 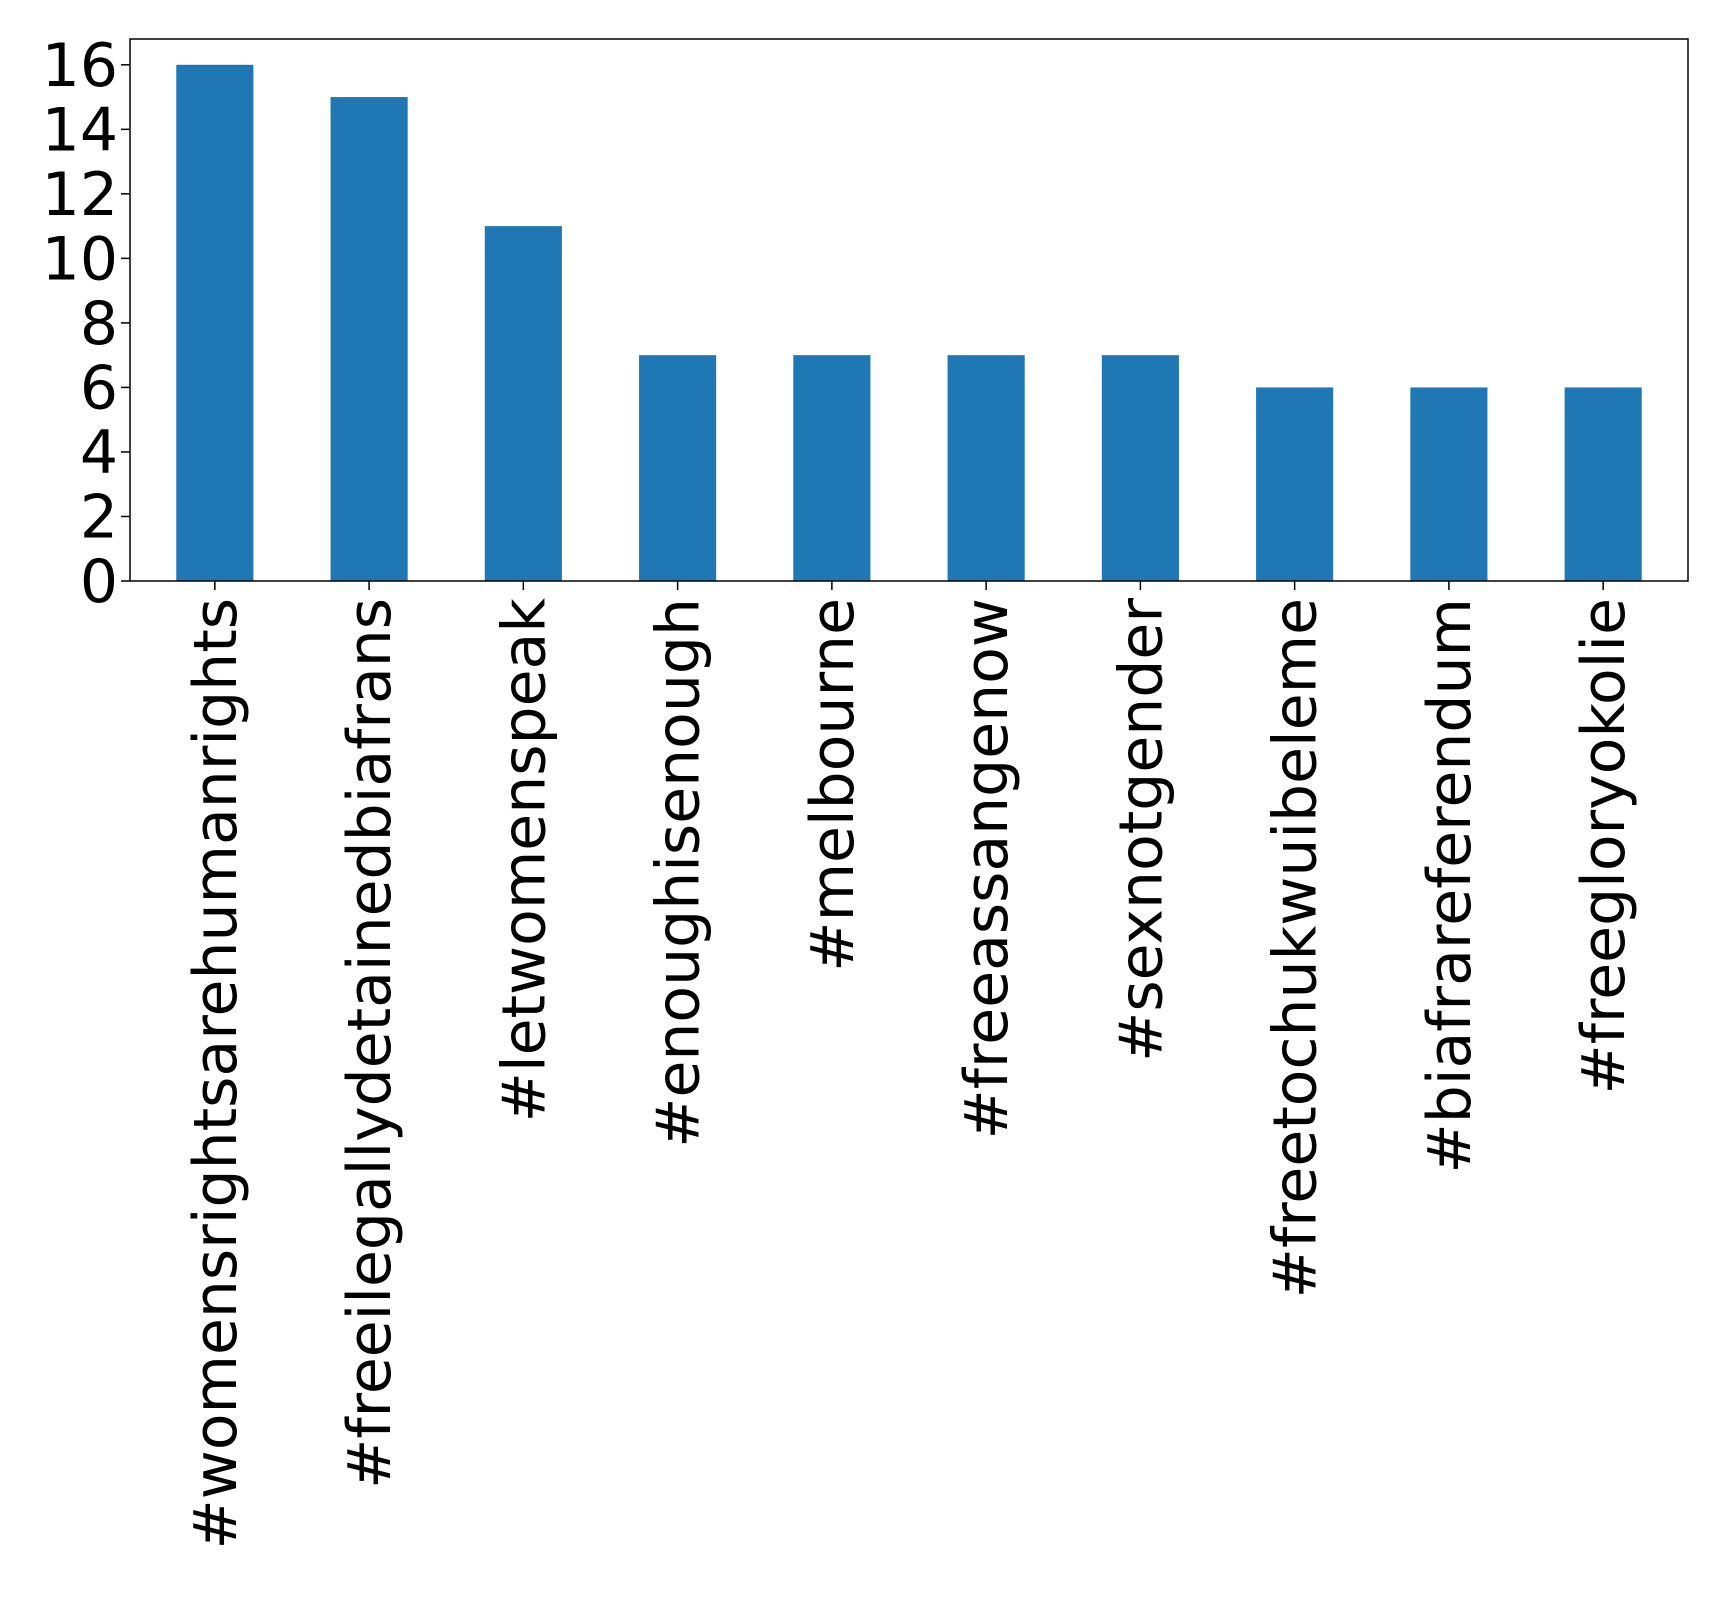 I want to click on bar-freeassangenow, so click(x=986, y=468).